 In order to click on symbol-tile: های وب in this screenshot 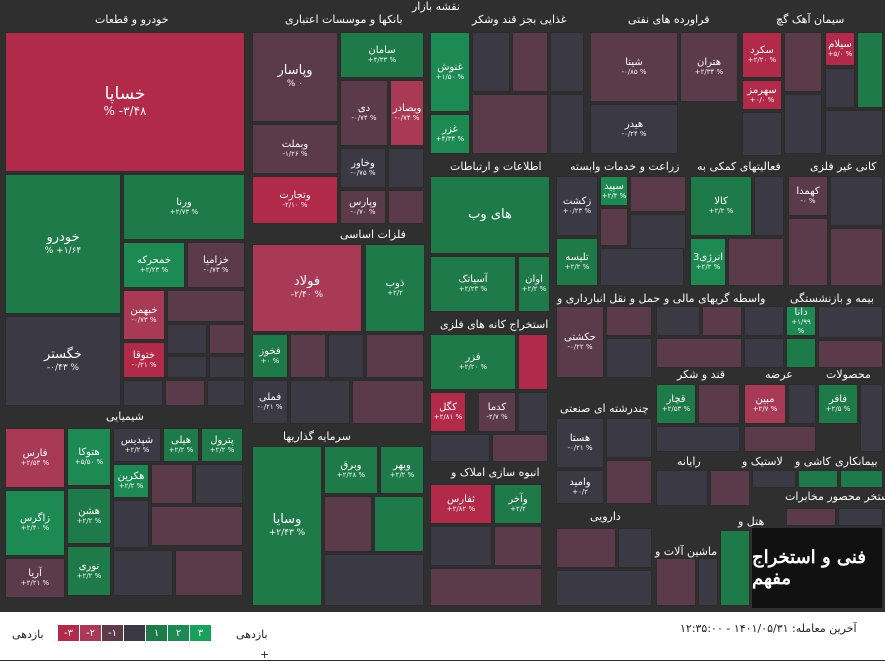, I will do `click(490, 215)`.